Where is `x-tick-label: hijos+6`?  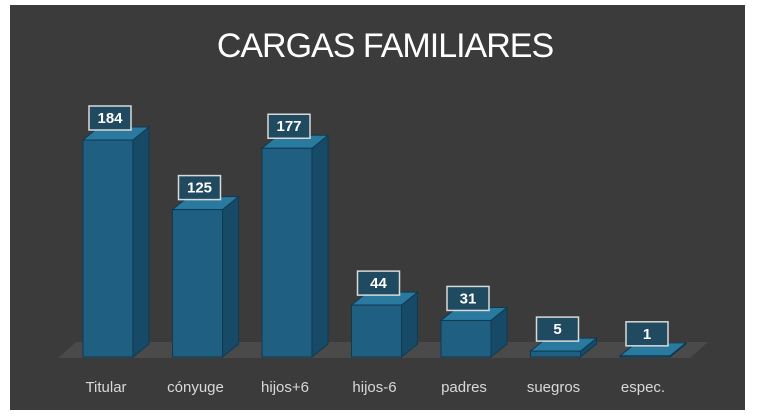
x-tick-label: hijos+6 is located at coordinates (285, 387).